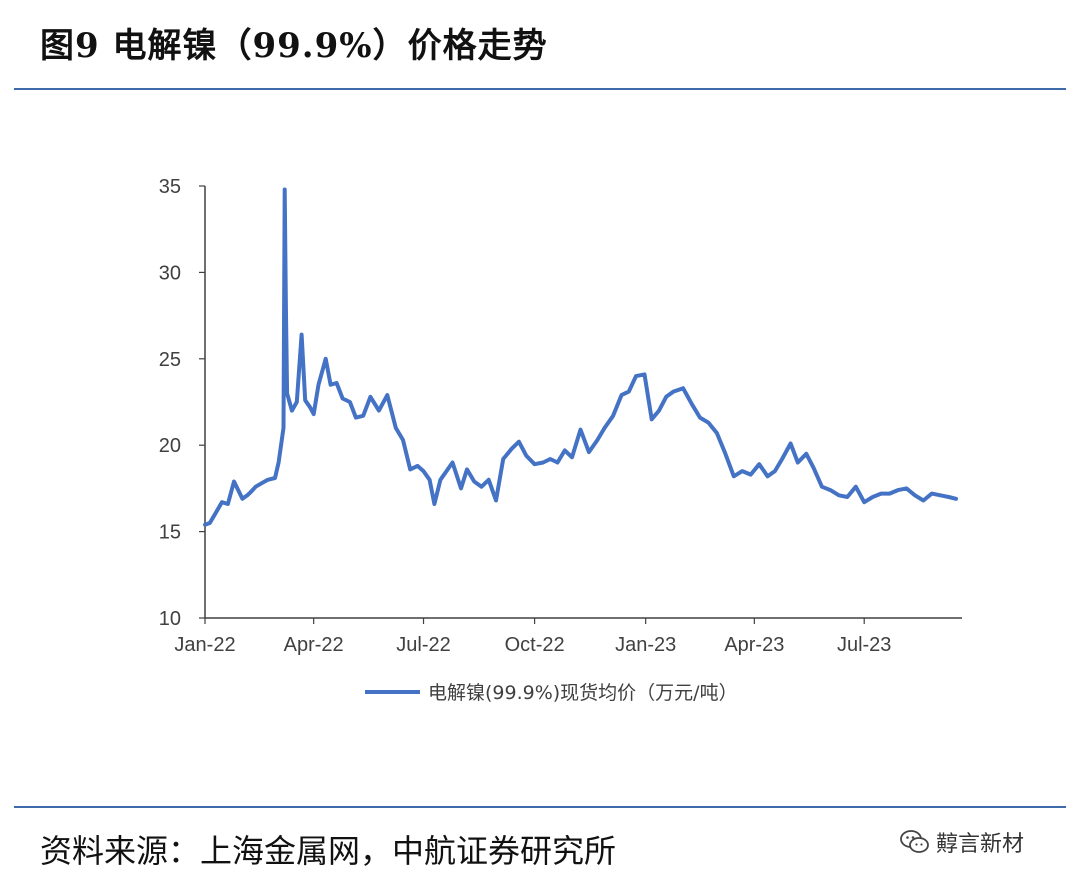  Describe the element at coordinates (170, 533) in the screenshot. I see `y-tick-label: 15` at that location.